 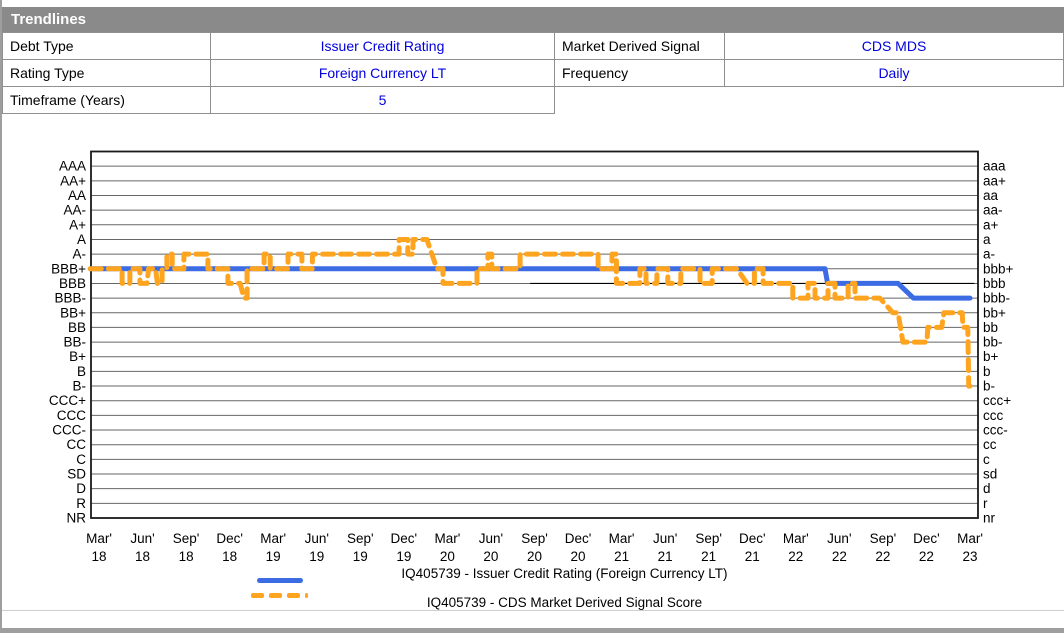 I want to click on svg-text: ccc+, so click(x=997, y=400).